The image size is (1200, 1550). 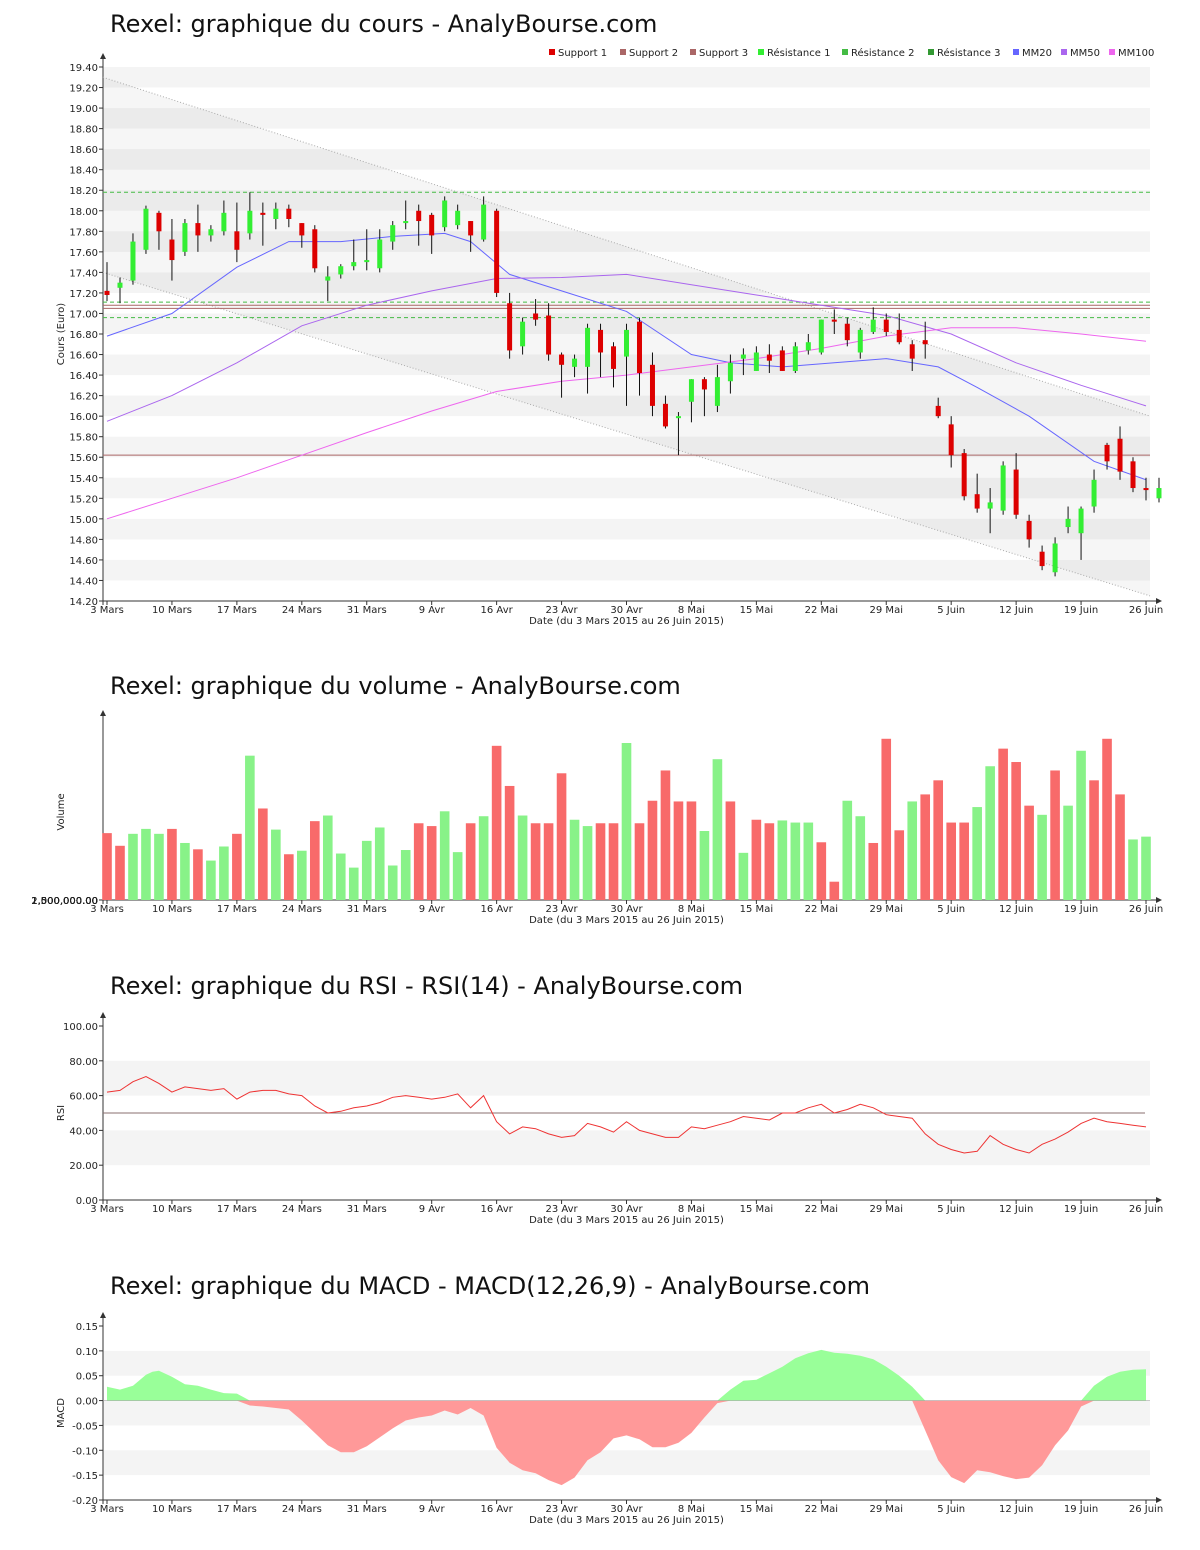 What do you see at coordinates (367, 909) in the screenshot?
I see `volume-xtick-label: 31 Mars` at bounding box center [367, 909].